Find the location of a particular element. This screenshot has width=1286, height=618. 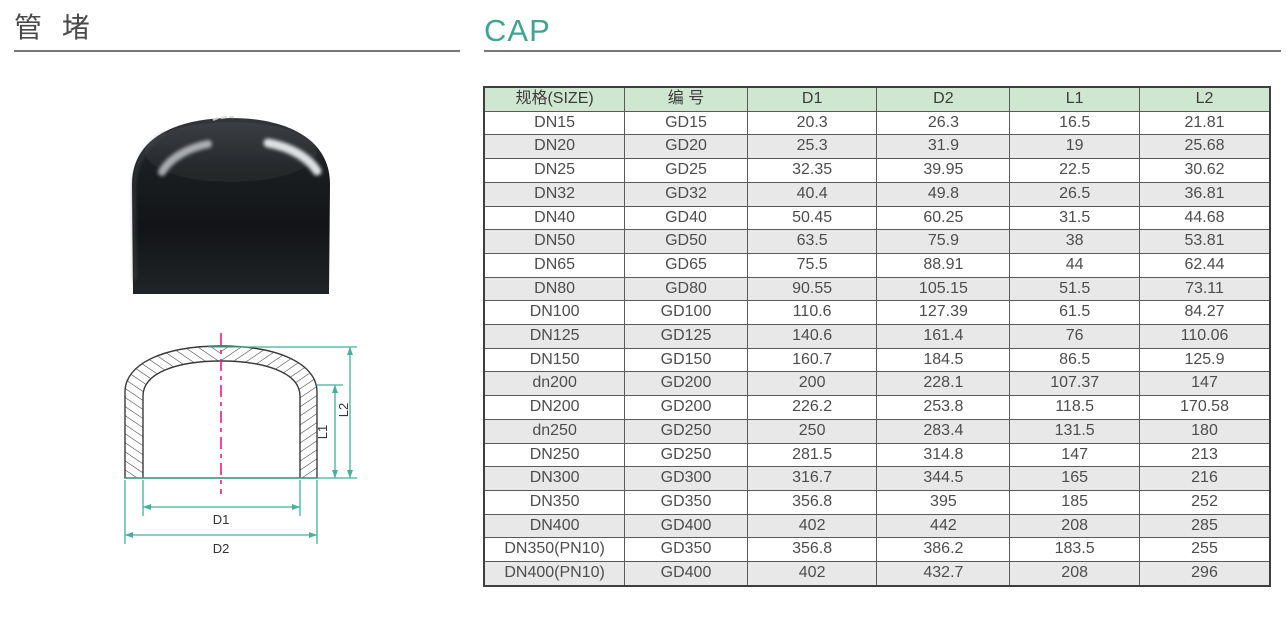

table-cell: GD100 is located at coordinates (686, 313).